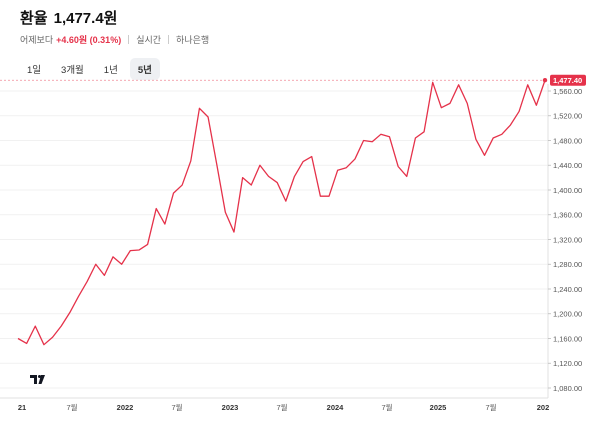 This screenshot has width=600, height=440. Describe the element at coordinates (89, 69) in the screenshot. I see `period-tabs: 1일 3개월 1년 5년` at that location.